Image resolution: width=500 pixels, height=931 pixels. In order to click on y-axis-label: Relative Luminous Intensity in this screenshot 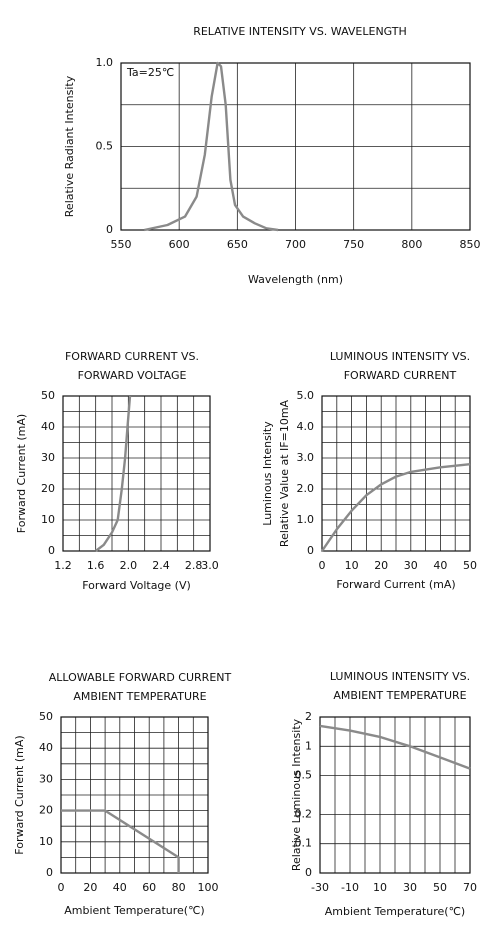, I will do `click(296, 794)`.